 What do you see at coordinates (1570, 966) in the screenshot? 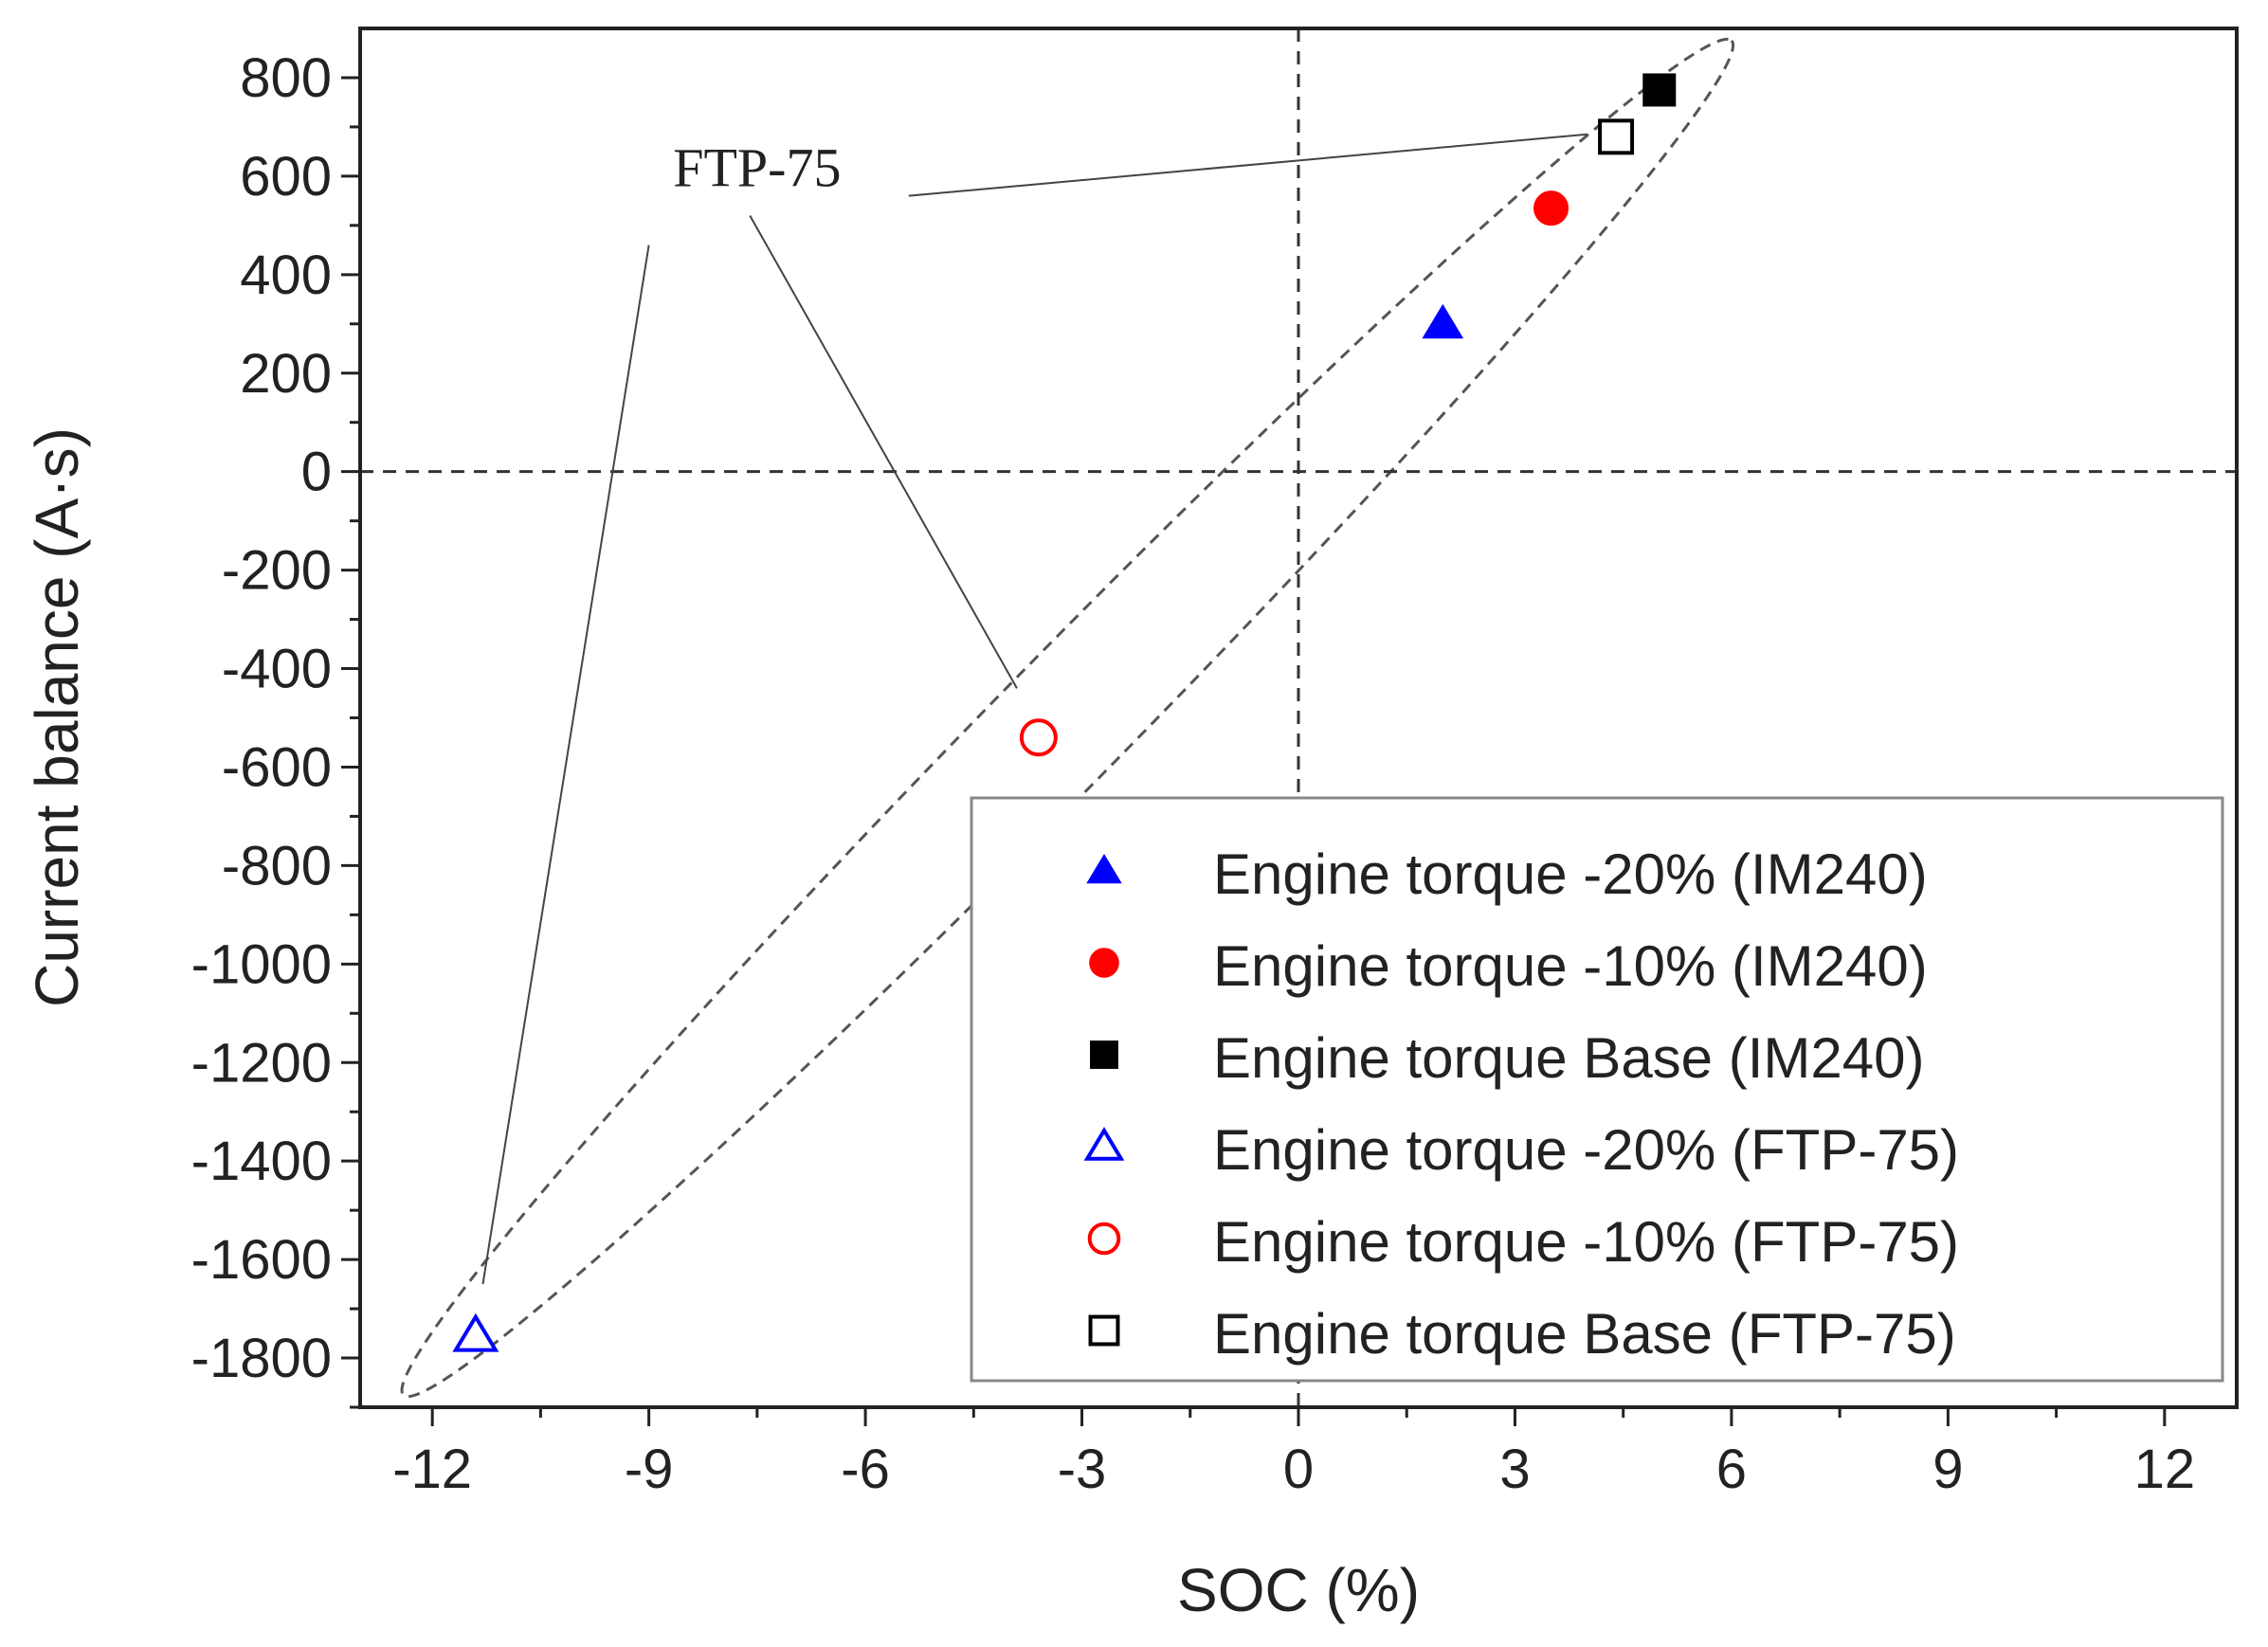
I see `legend-label: Engine torque -10% (IM240)` at bounding box center [1570, 966].